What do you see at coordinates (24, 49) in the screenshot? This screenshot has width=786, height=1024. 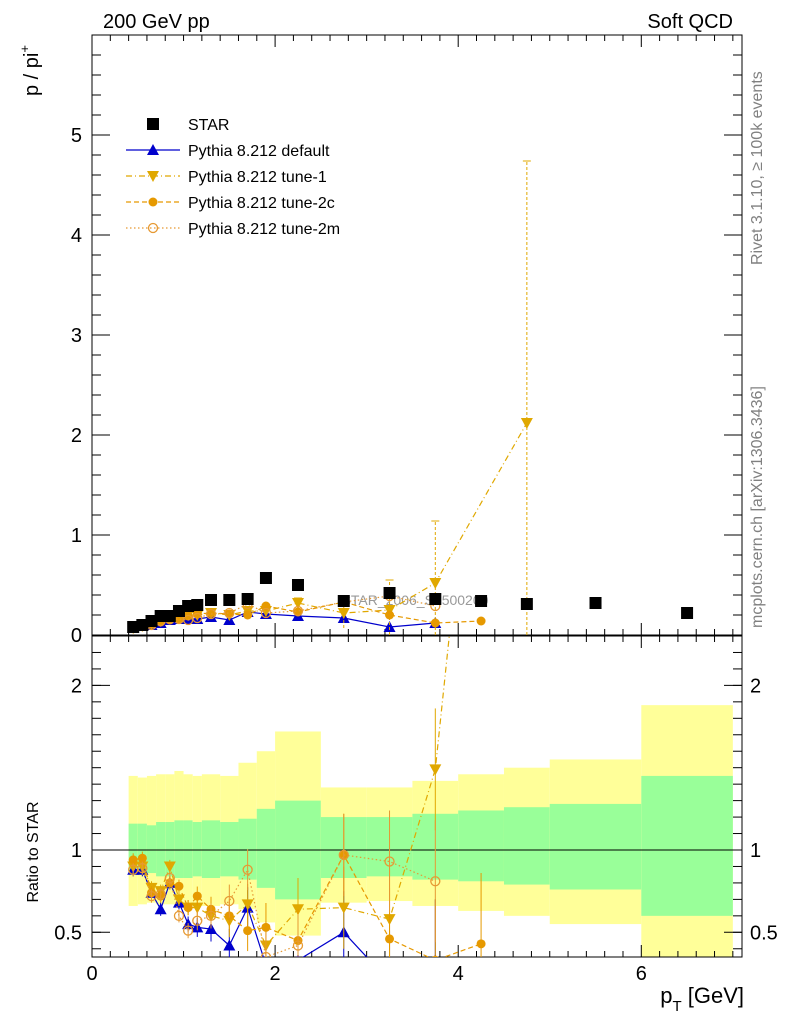 I see `main-y-axis-label-sup: +` at bounding box center [24, 49].